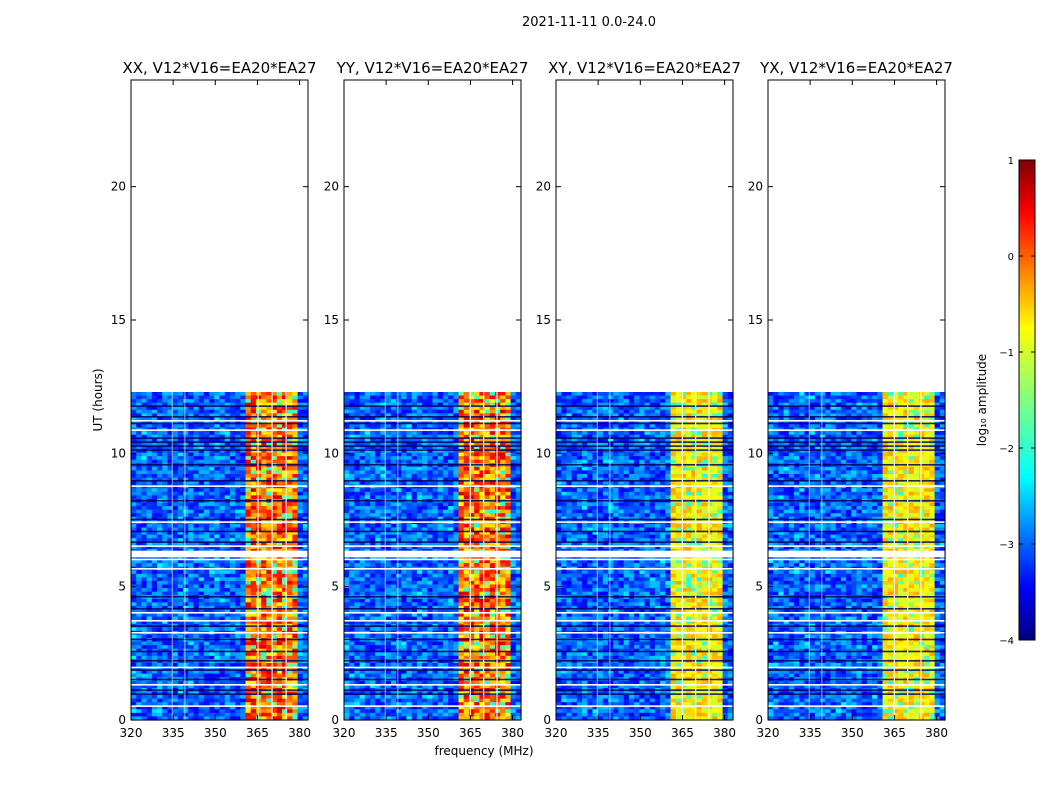 This screenshot has width=1050, height=800. What do you see at coordinates (982, 400) in the screenshot?
I see `colorbar-label: log₁₀ amplitude` at bounding box center [982, 400].